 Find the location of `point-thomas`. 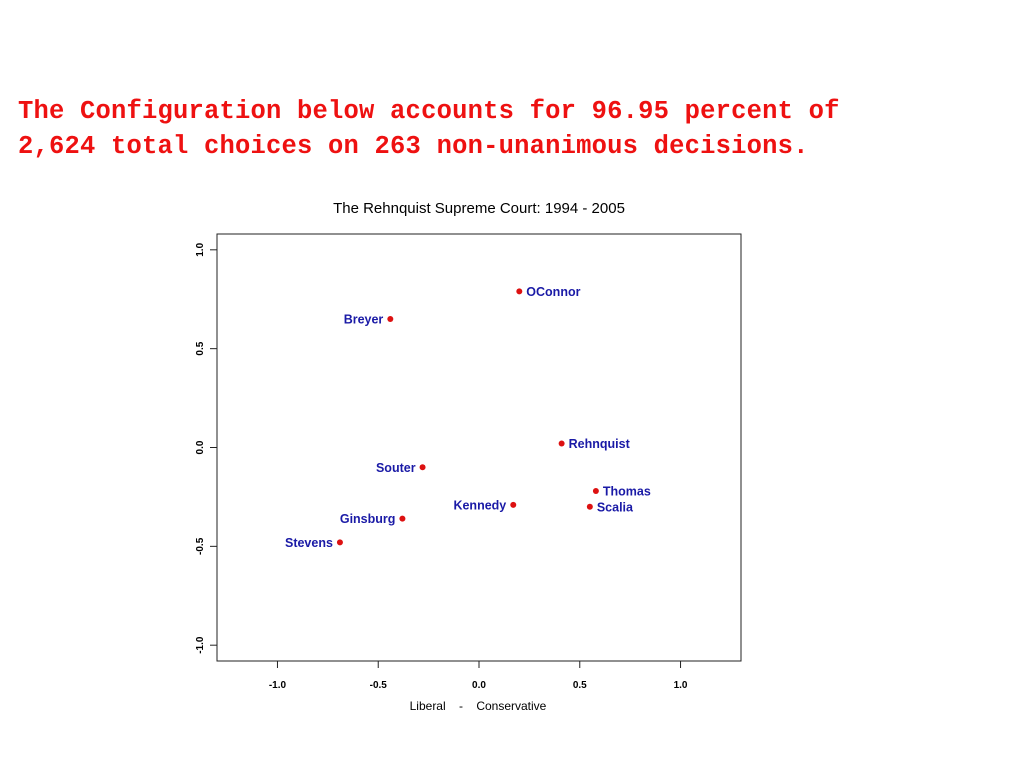

point-thomas is located at coordinates (595, 490).